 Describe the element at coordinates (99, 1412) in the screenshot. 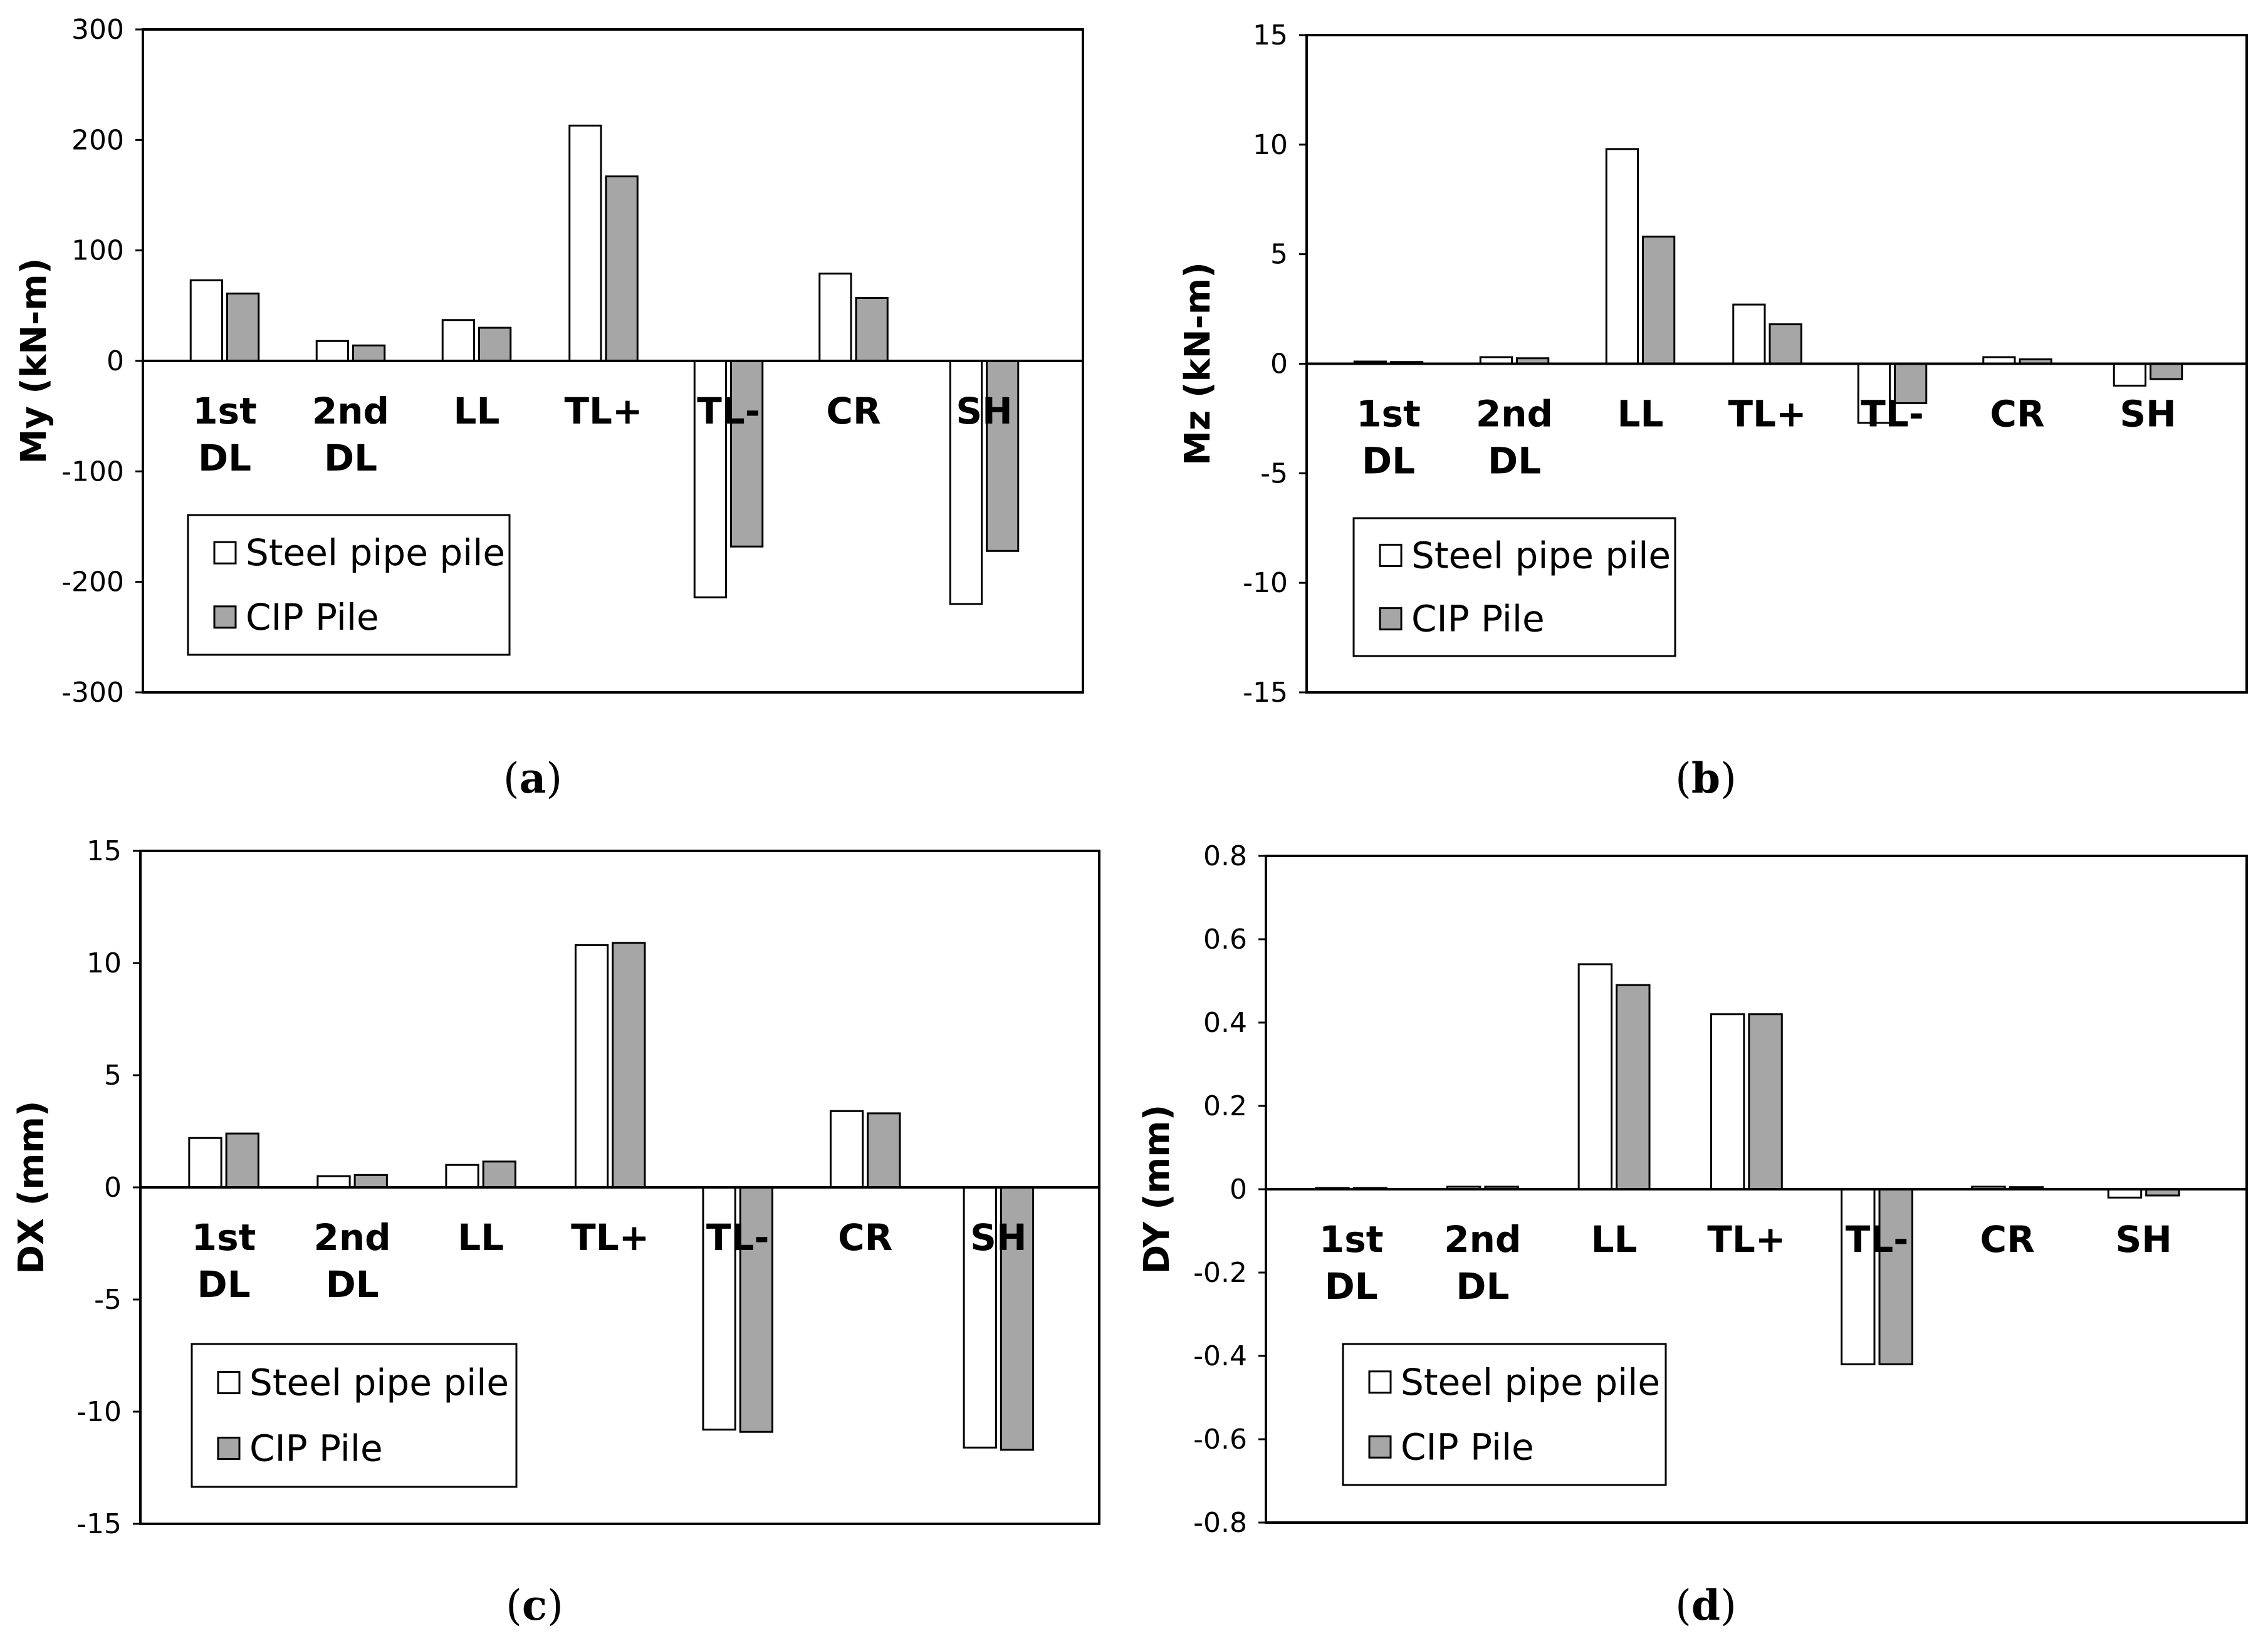

I see `y-tick-label: -10` at that location.